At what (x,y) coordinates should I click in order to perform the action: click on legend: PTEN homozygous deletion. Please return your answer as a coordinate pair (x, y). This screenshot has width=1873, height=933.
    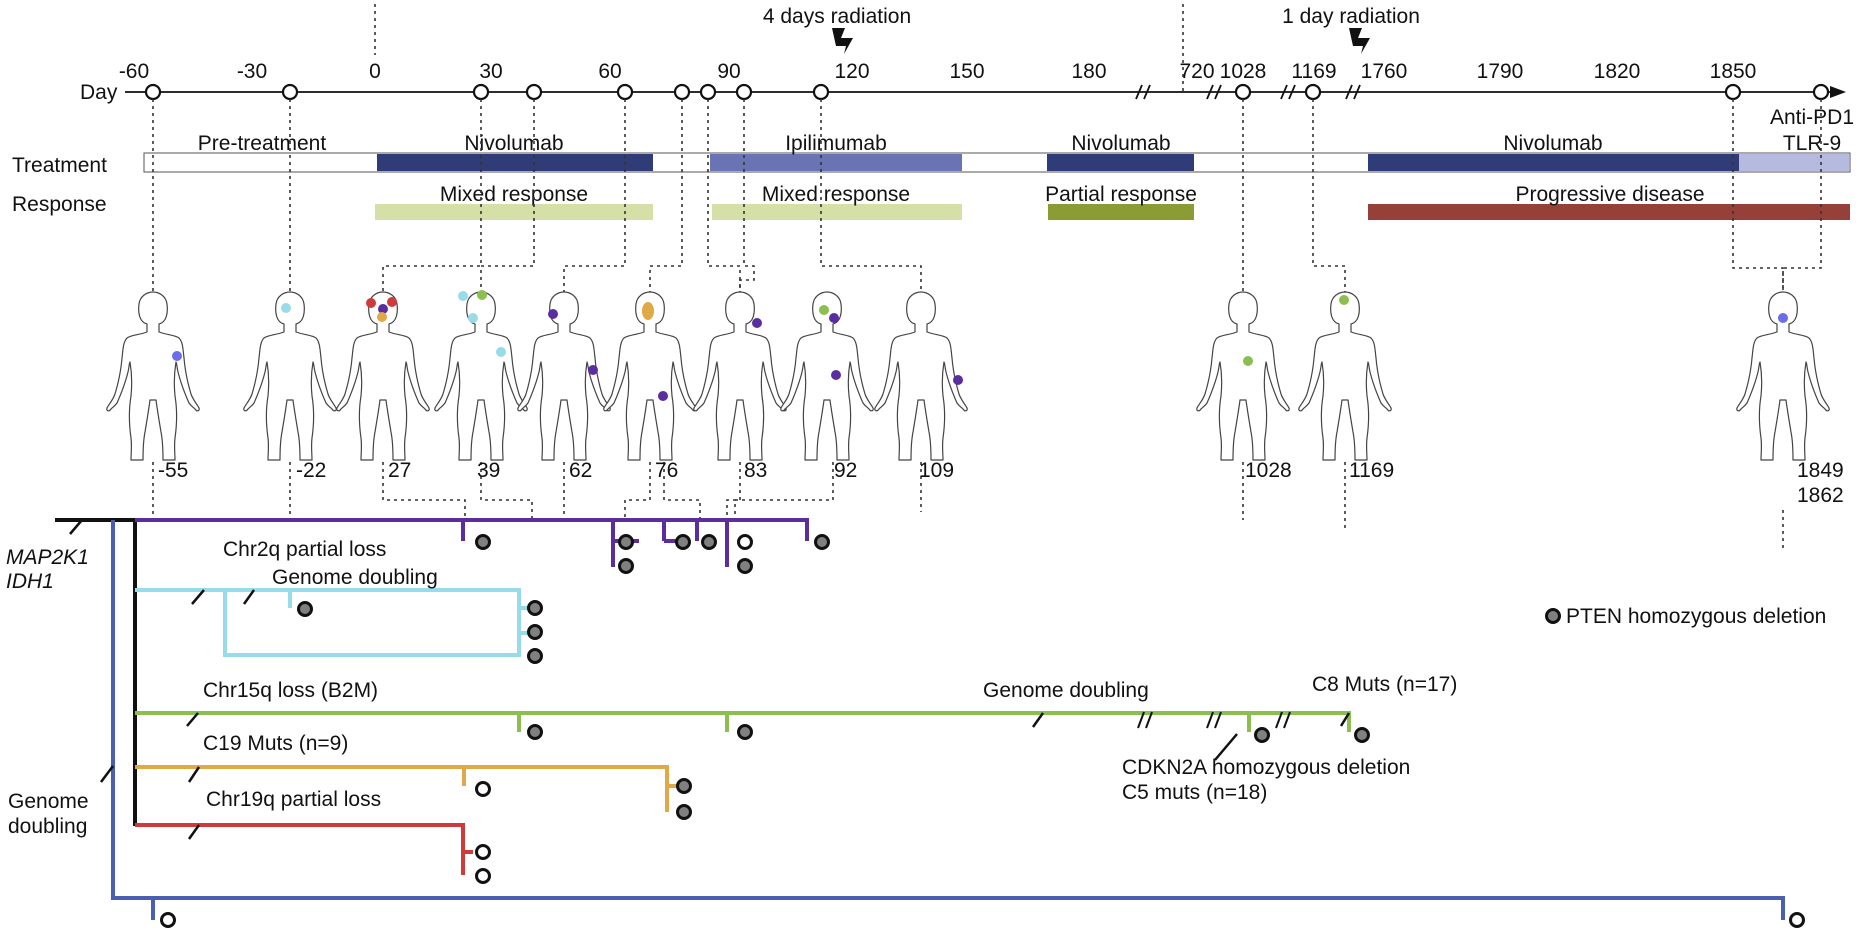
    Looking at the image, I should click on (1685, 616).